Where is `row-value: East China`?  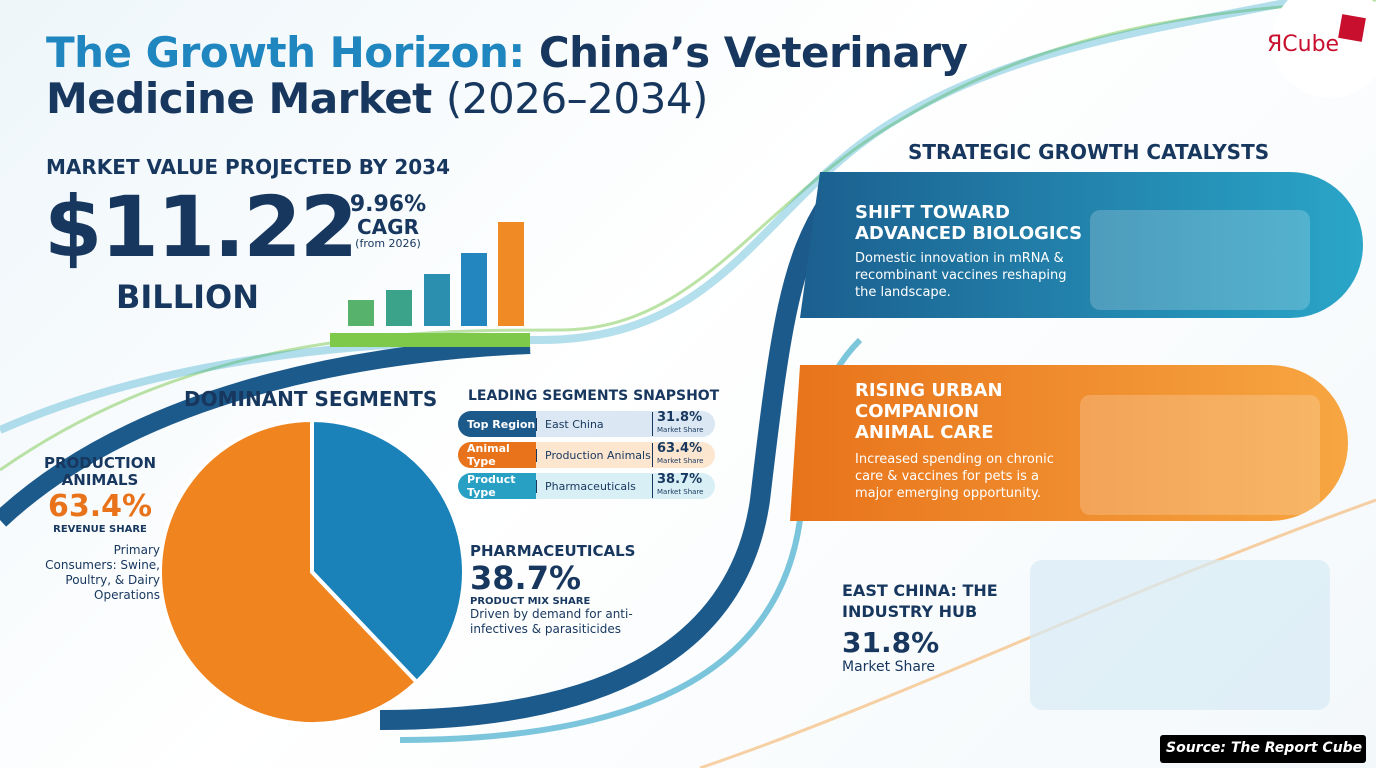 row-value: East China is located at coordinates (594, 424).